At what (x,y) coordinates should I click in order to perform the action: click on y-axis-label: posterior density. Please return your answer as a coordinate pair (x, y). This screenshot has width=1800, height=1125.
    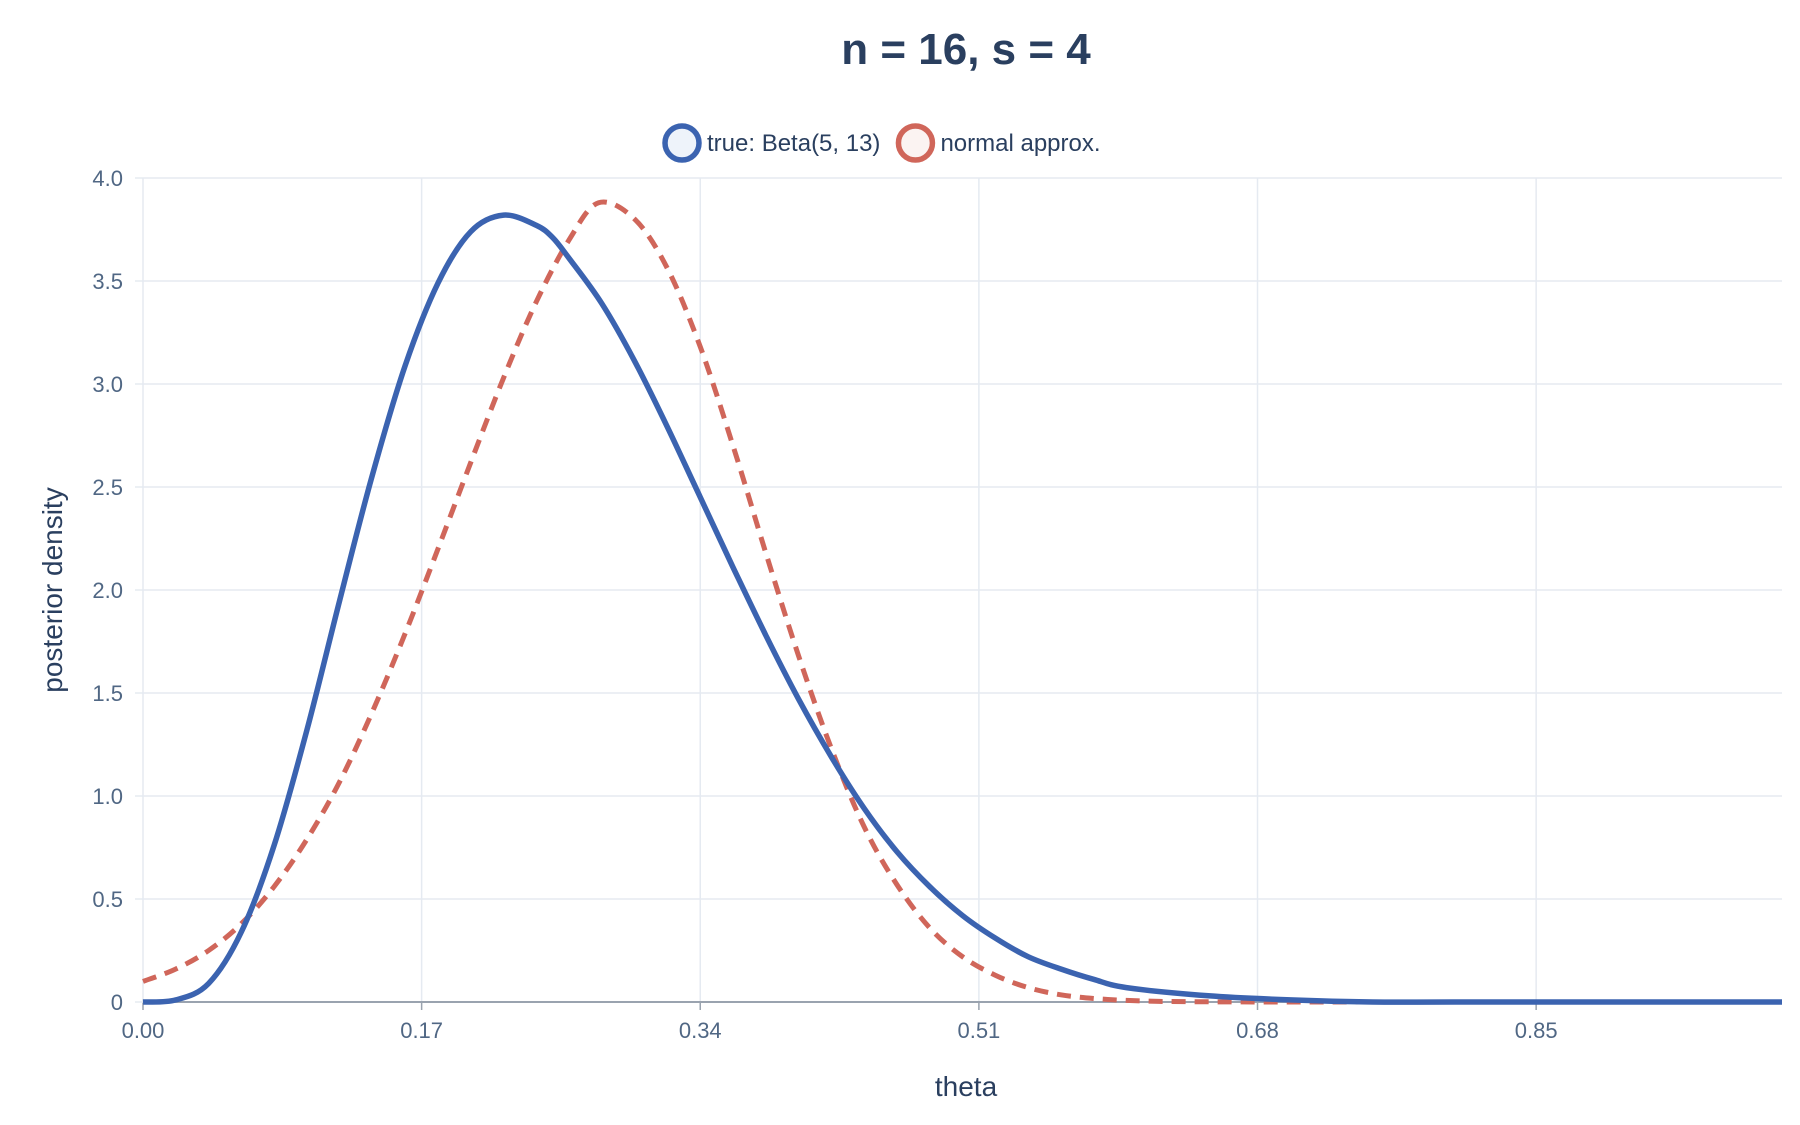
    Looking at the image, I should click on (52, 589).